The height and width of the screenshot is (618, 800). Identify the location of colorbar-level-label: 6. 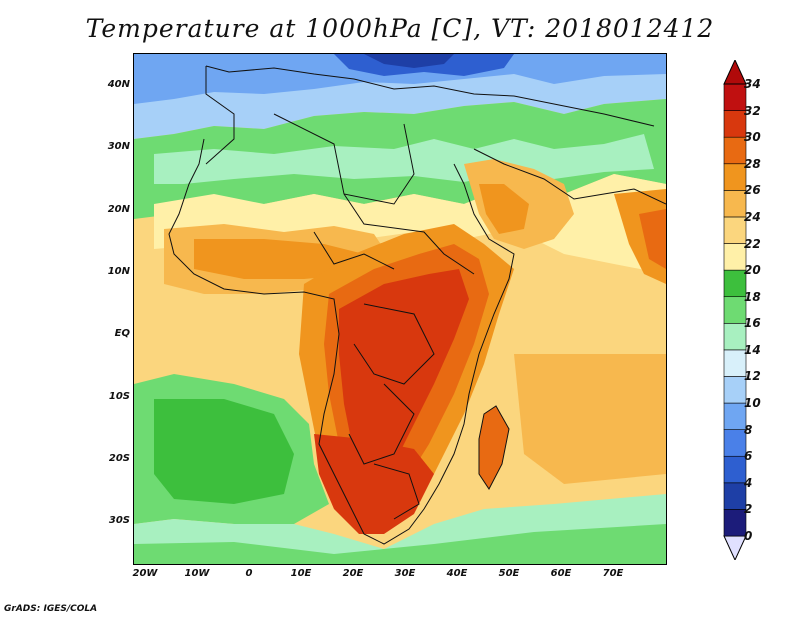
(748, 456).